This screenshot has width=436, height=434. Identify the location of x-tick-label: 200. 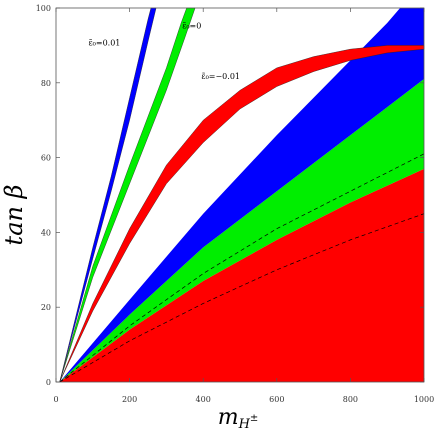
(129, 399).